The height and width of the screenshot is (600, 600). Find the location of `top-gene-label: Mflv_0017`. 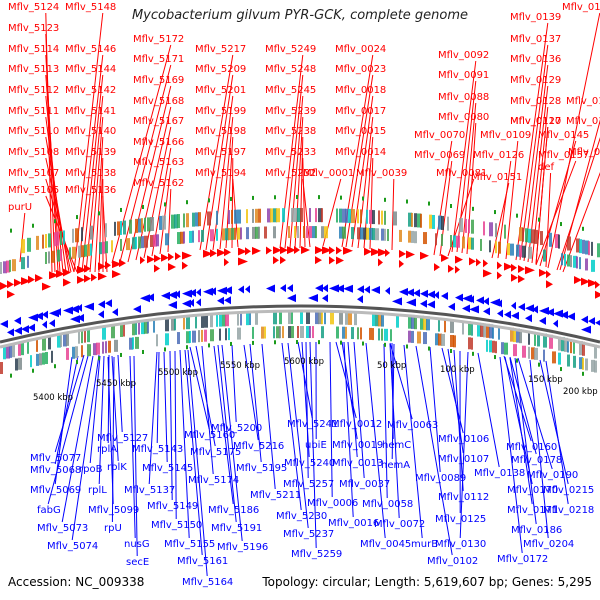

top-gene-label: Mflv_0017 is located at coordinates (360, 111).